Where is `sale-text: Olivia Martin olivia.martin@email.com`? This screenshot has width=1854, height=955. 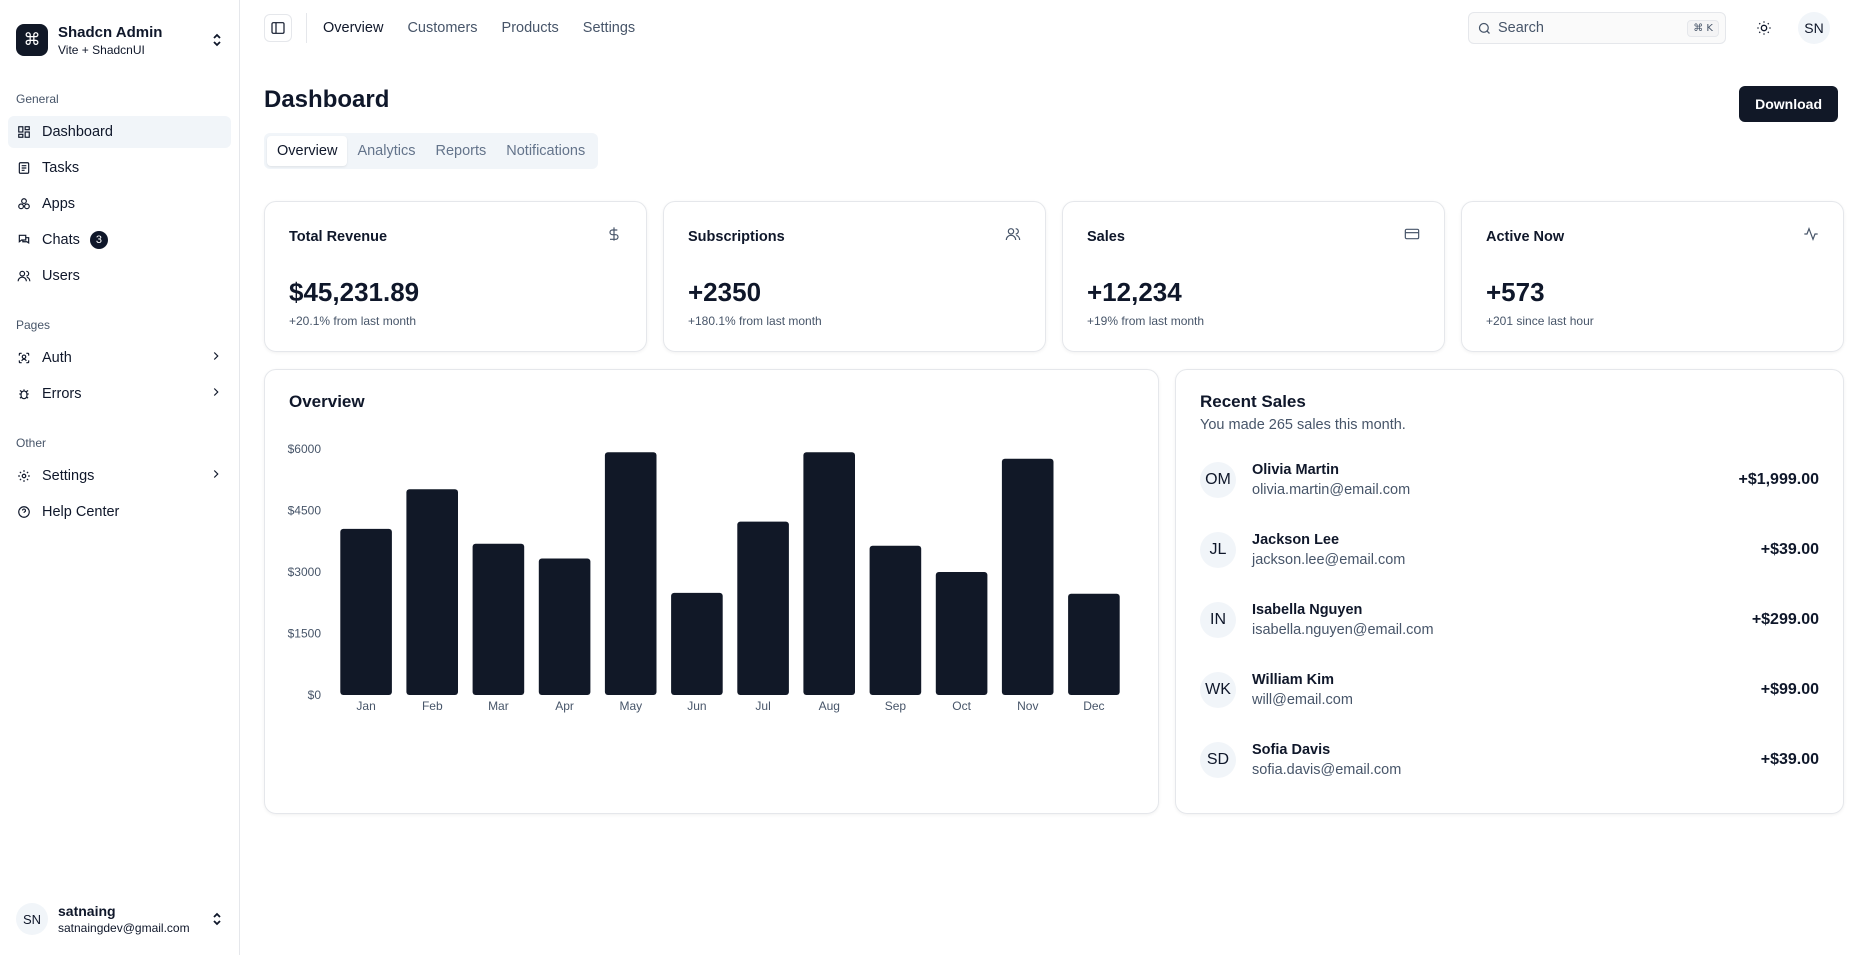 sale-text: Olivia Martin olivia.martin@email.com is located at coordinates (1495, 480).